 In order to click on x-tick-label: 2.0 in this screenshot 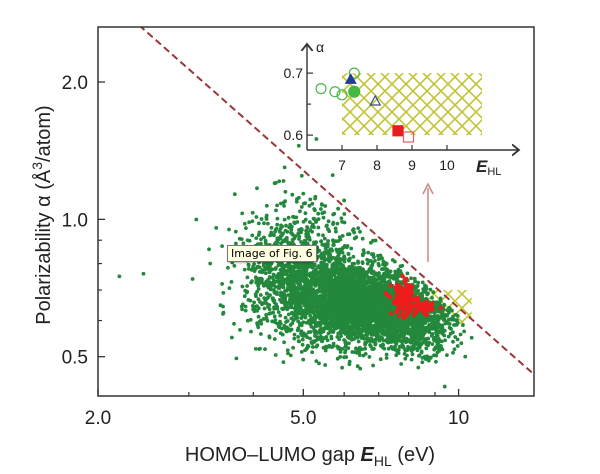, I will do `click(98, 418)`.